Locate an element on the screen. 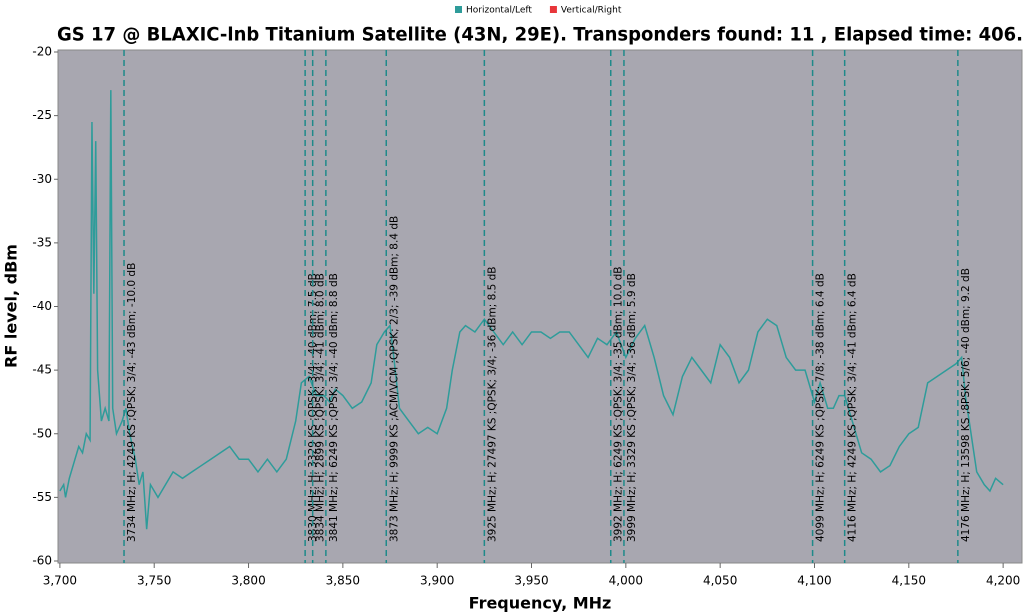 The width and height of the screenshot is (1024, 614). y-axis-label: RF level, dBm is located at coordinates (11, 306).